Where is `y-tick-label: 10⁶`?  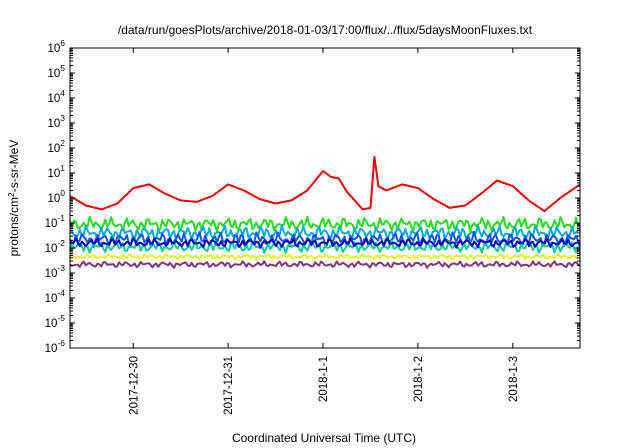 y-tick-label: 10⁶ is located at coordinates (56, 46).